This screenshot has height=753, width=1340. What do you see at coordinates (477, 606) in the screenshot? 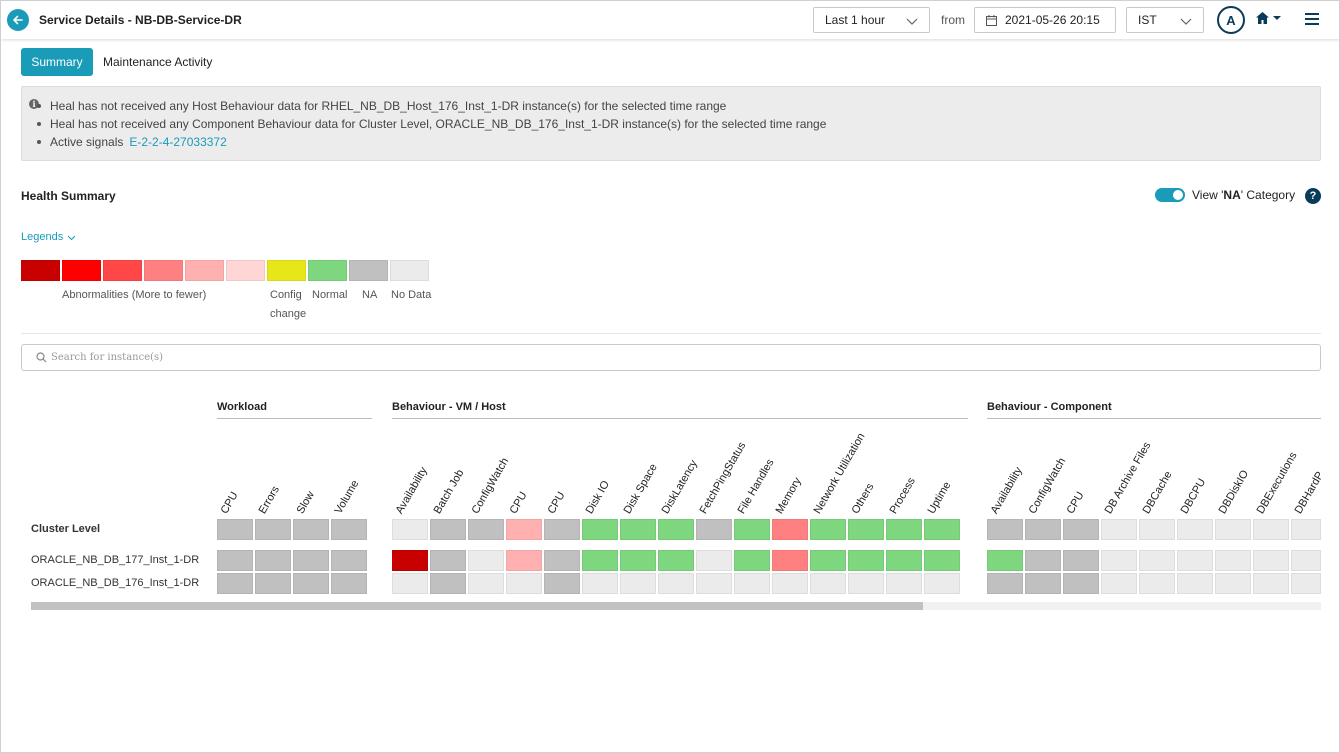
I see `scrollbar-thumb` at bounding box center [477, 606].